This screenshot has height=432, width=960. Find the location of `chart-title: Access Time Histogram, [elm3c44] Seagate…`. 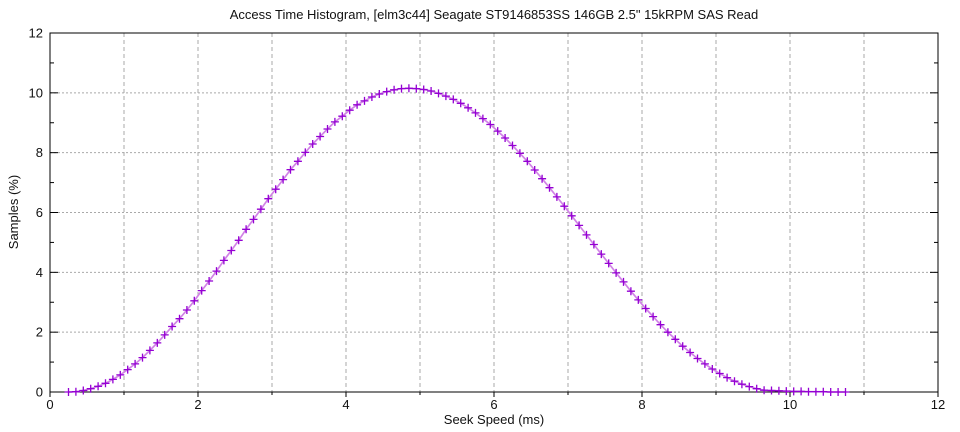

chart-title: Access Time Histogram, [elm3c44] Seagate… is located at coordinates (494, 14).